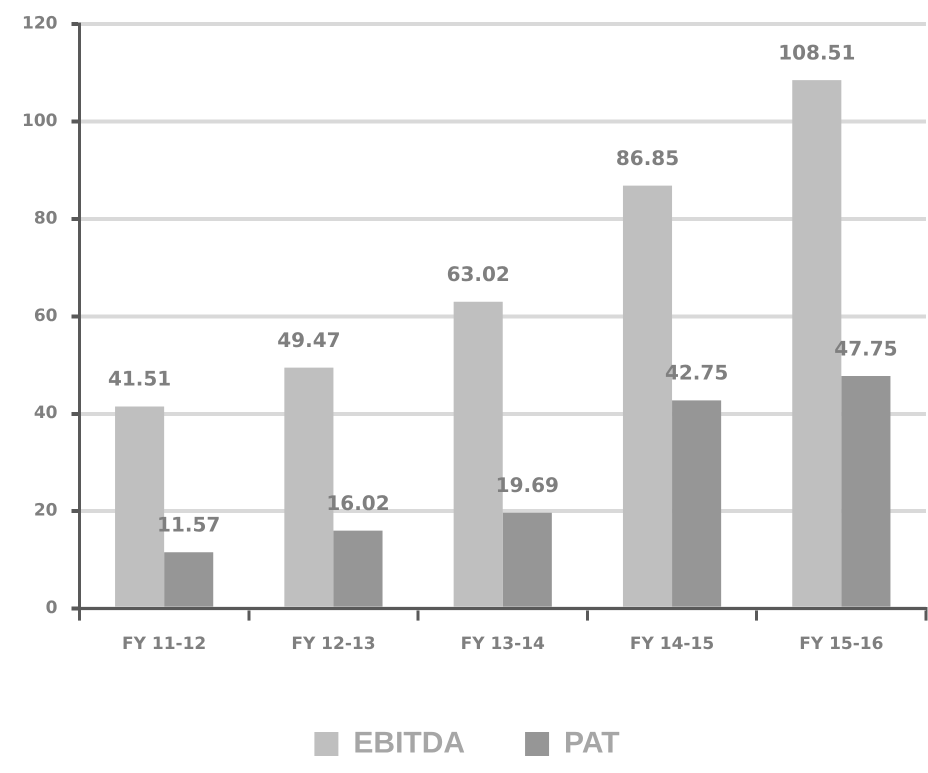  Describe the element at coordinates (46, 218) in the screenshot. I see `y-tick-label: 80` at that location.